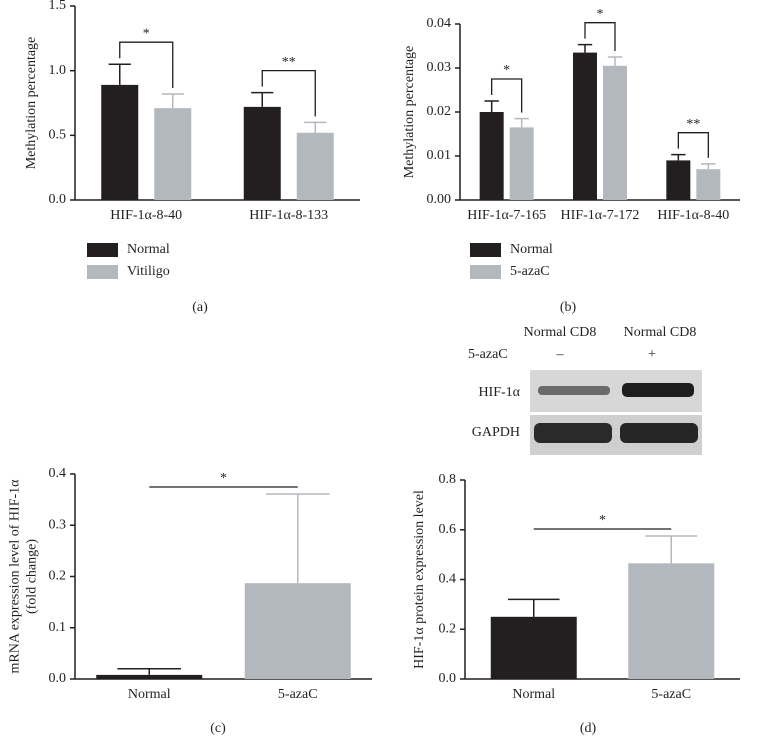 Image resolution: width=766 pixels, height=753 pixels. Describe the element at coordinates (568, 307) in the screenshot. I see `panel-label: (b)` at that location.